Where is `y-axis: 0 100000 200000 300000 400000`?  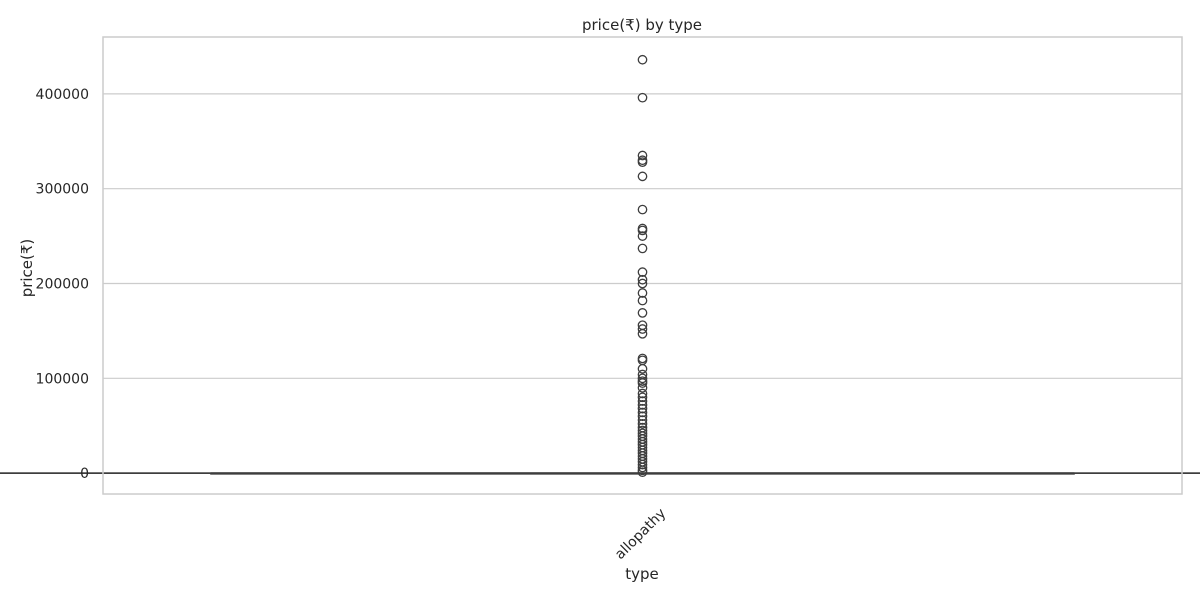
y-axis: 0 100000 200000 300000 400000 is located at coordinates (62, 284).